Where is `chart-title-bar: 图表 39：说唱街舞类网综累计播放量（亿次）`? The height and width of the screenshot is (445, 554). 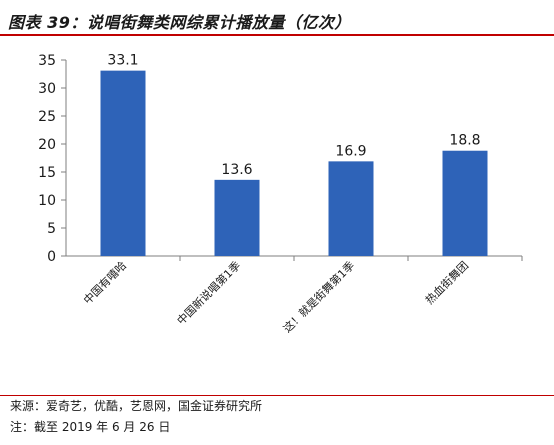 chart-title-bar: 图表 39：说唱街舞类网综累计播放量（亿次） is located at coordinates (277, 19).